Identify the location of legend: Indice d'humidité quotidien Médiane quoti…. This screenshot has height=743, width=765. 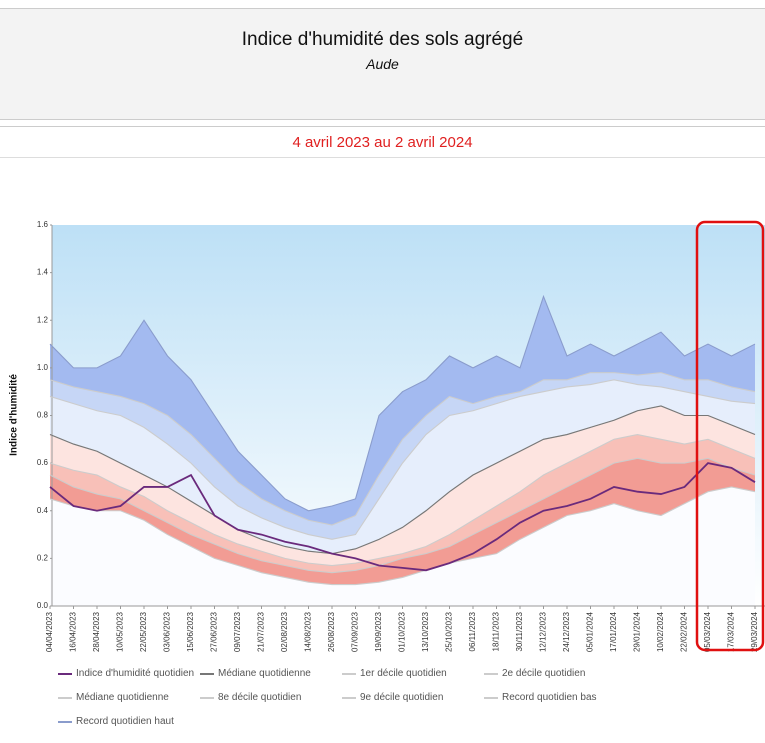
(408, 704).